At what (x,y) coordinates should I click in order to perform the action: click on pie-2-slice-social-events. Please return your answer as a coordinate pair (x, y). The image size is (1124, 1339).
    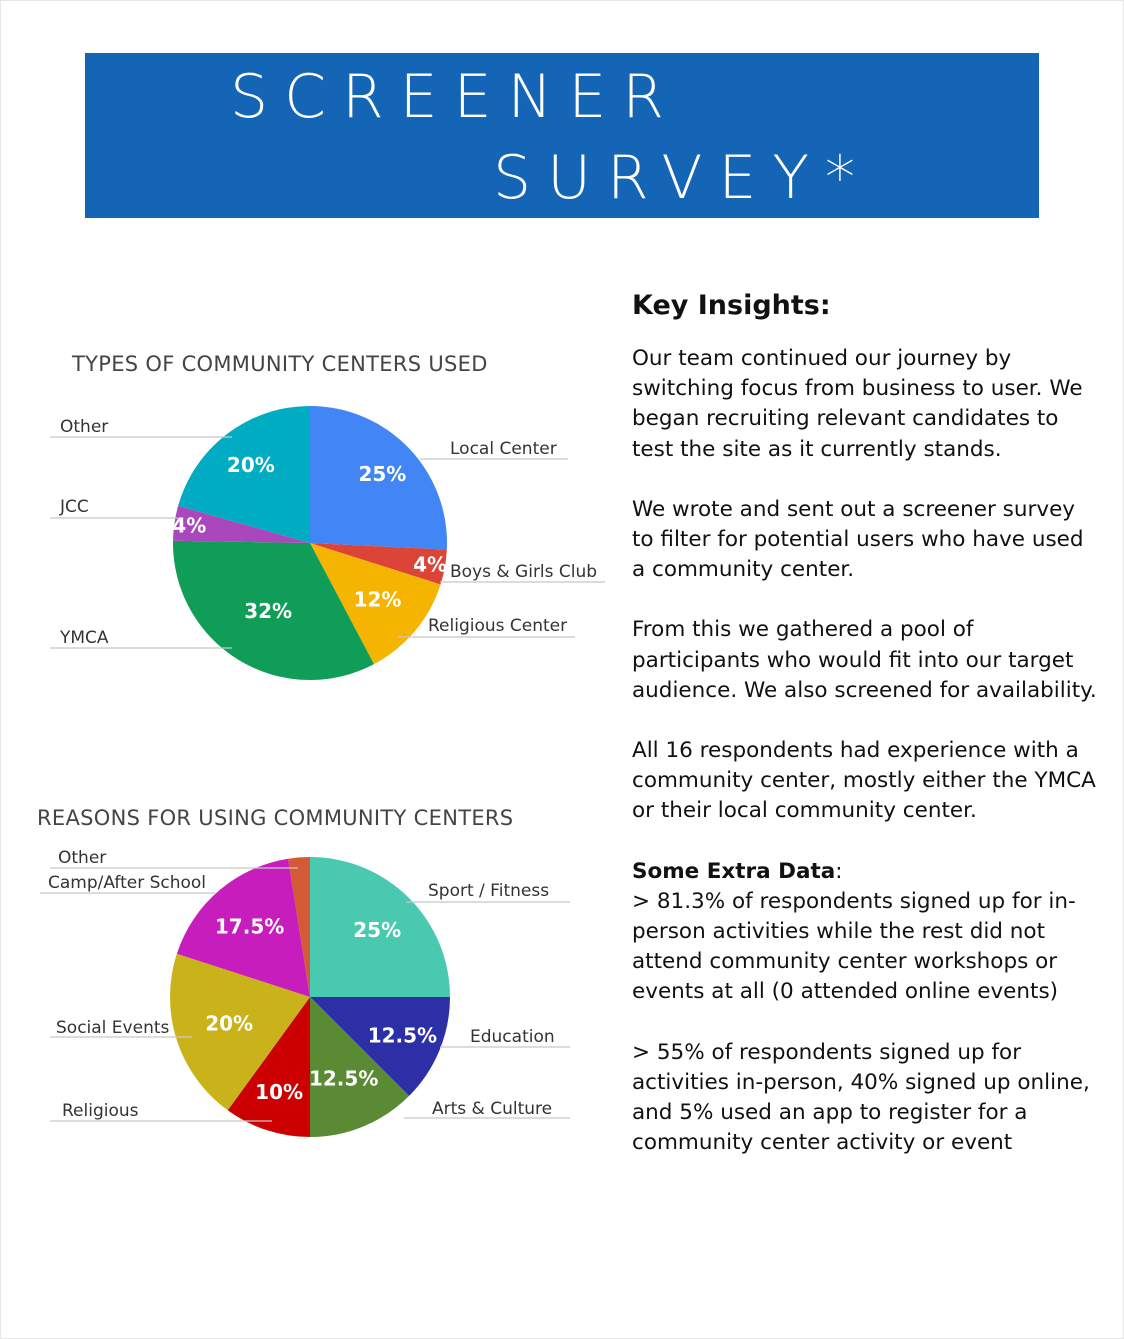
    Looking at the image, I should click on (239, 1032).